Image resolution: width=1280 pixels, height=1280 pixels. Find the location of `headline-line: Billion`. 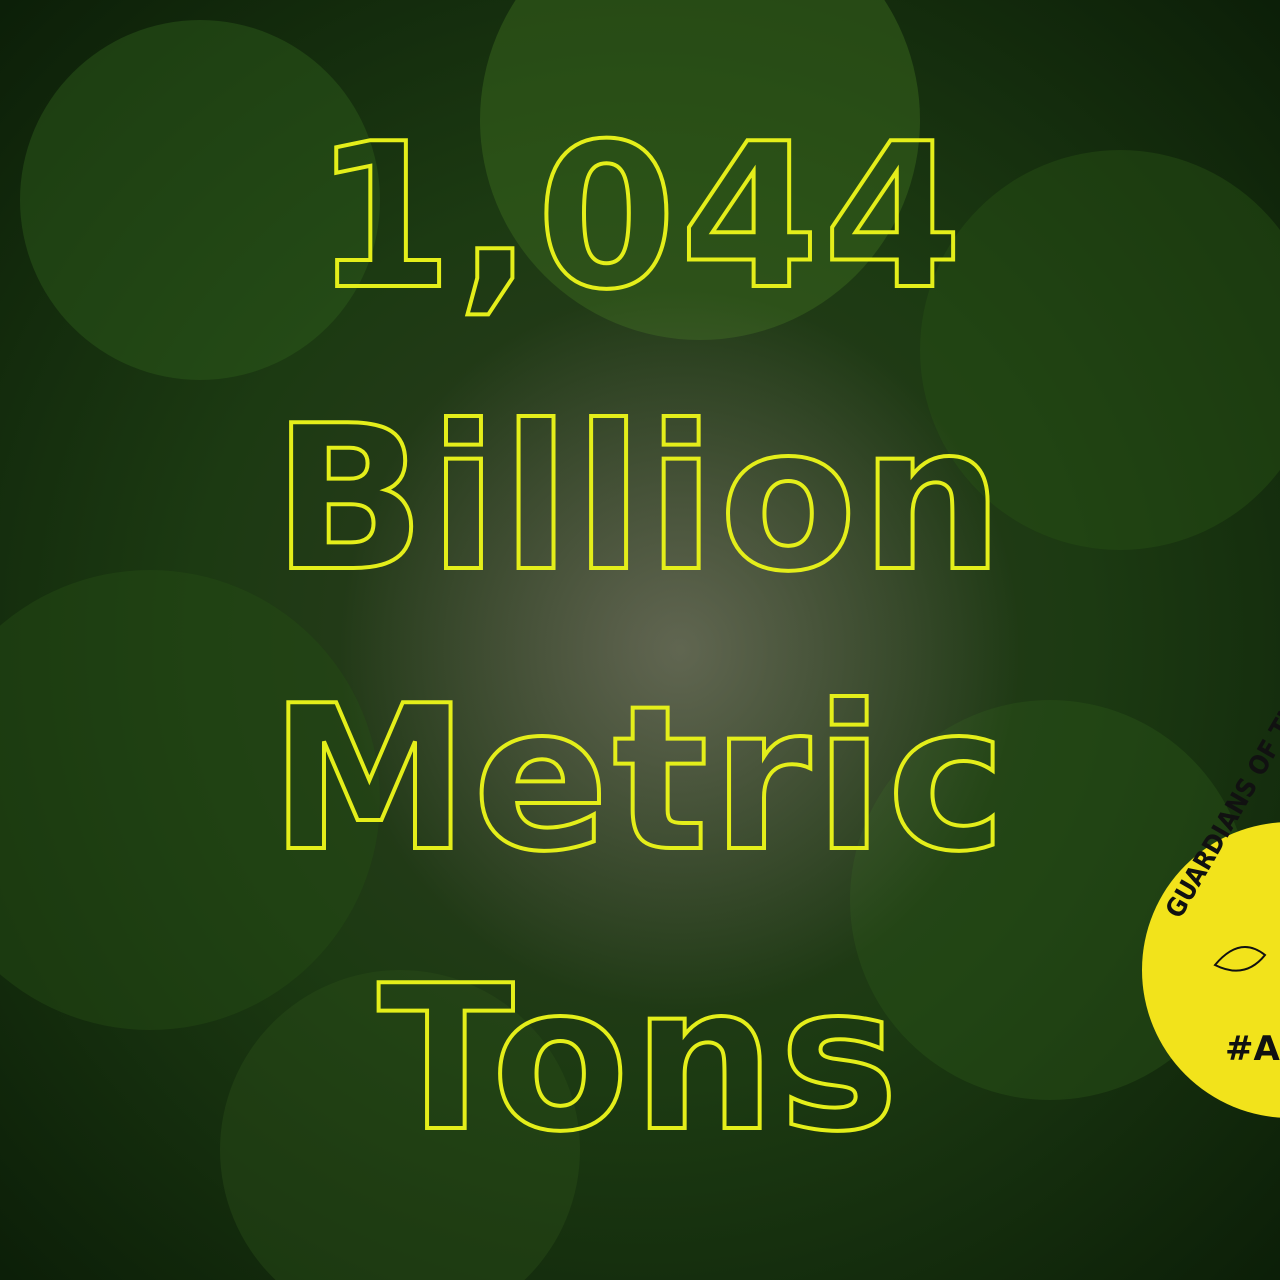

headline-line: Billion is located at coordinates (639, 499).